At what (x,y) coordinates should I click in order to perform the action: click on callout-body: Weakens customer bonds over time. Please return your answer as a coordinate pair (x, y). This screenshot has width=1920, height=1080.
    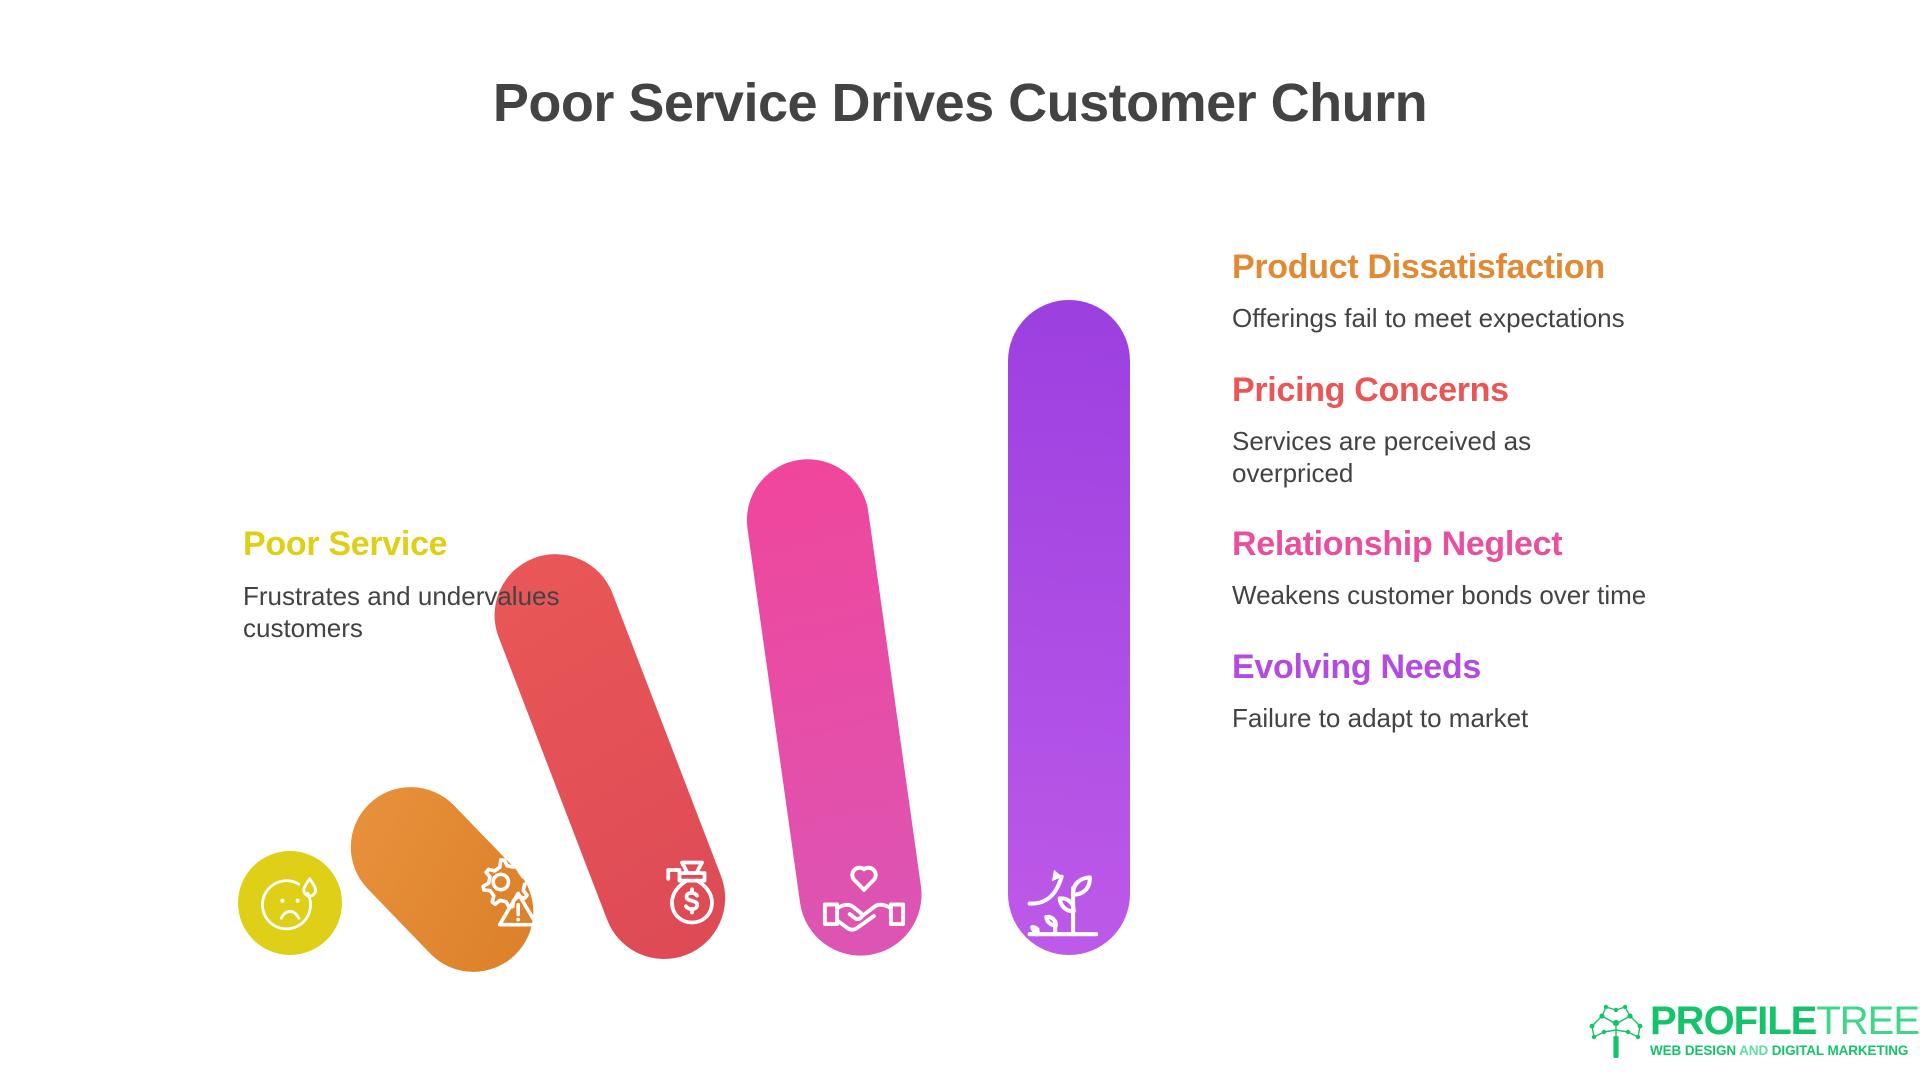
    Looking at the image, I should click on (1439, 595).